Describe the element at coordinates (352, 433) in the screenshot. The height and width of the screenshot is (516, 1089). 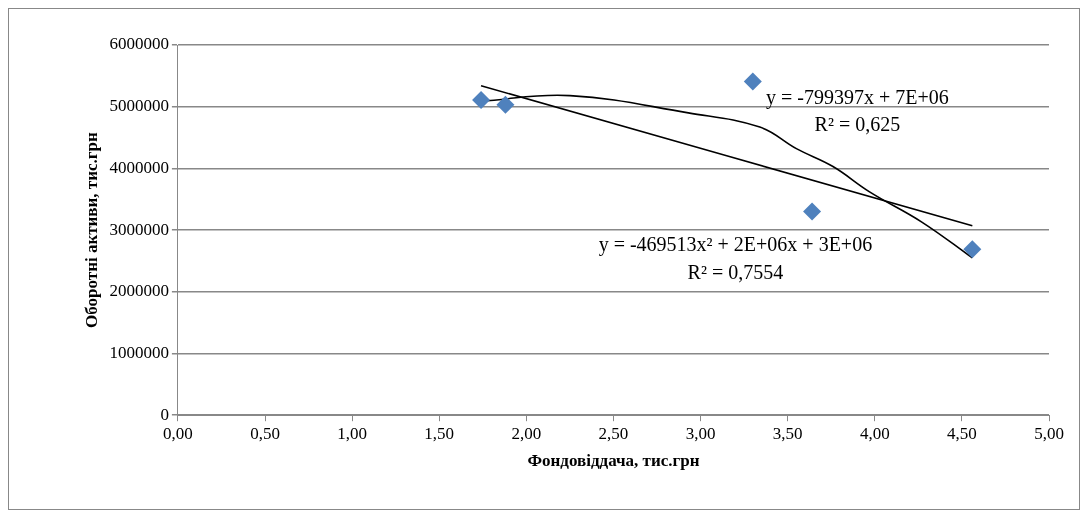
I see `x-tick-label: 1,00` at that location.